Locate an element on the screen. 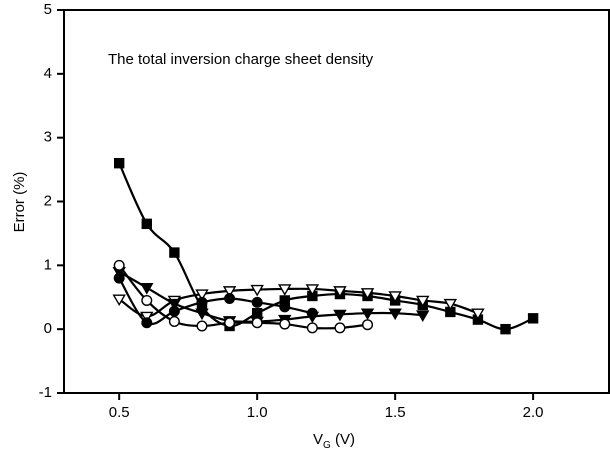  x-label-main: V is located at coordinates (318, 439).